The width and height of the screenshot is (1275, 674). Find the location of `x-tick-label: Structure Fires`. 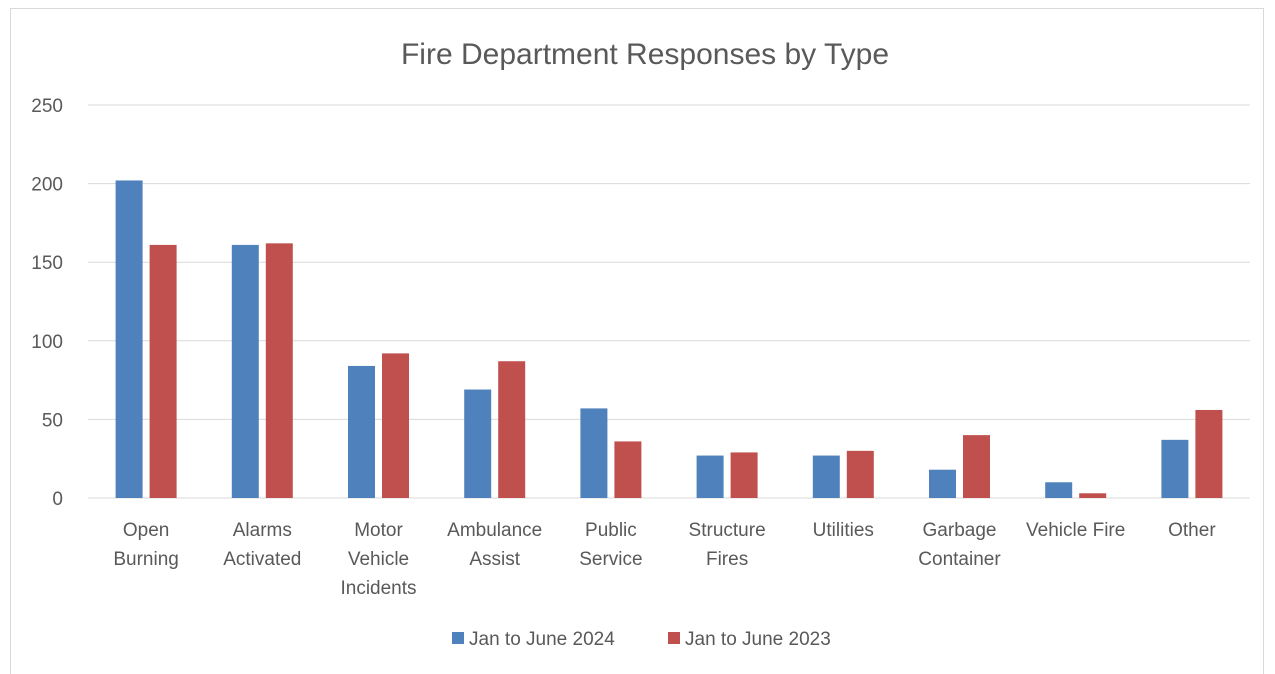

x-tick-label: Structure Fires is located at coordinates (727, 545).